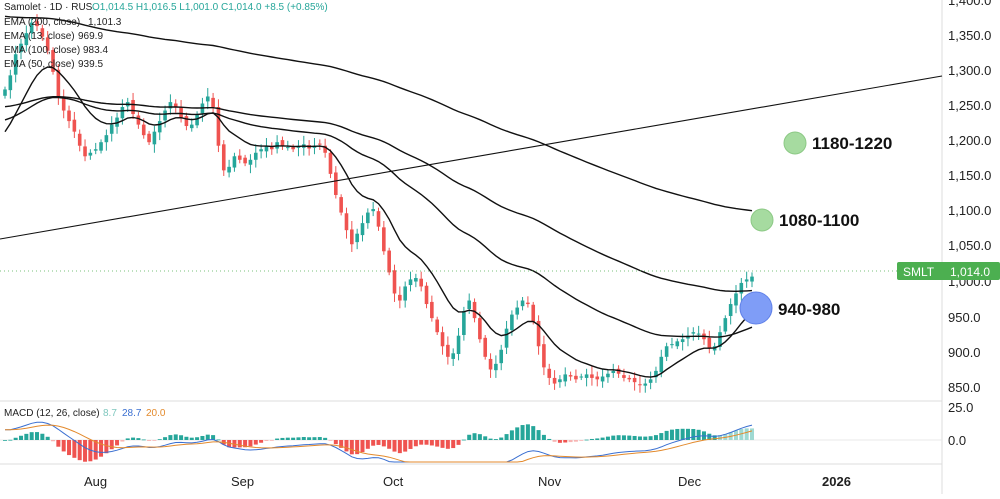 Image resolution: width=1000 pixels, height=499 pixels. I want to click on legend-ema100-label: EMA (100, close), so click(42, 50).